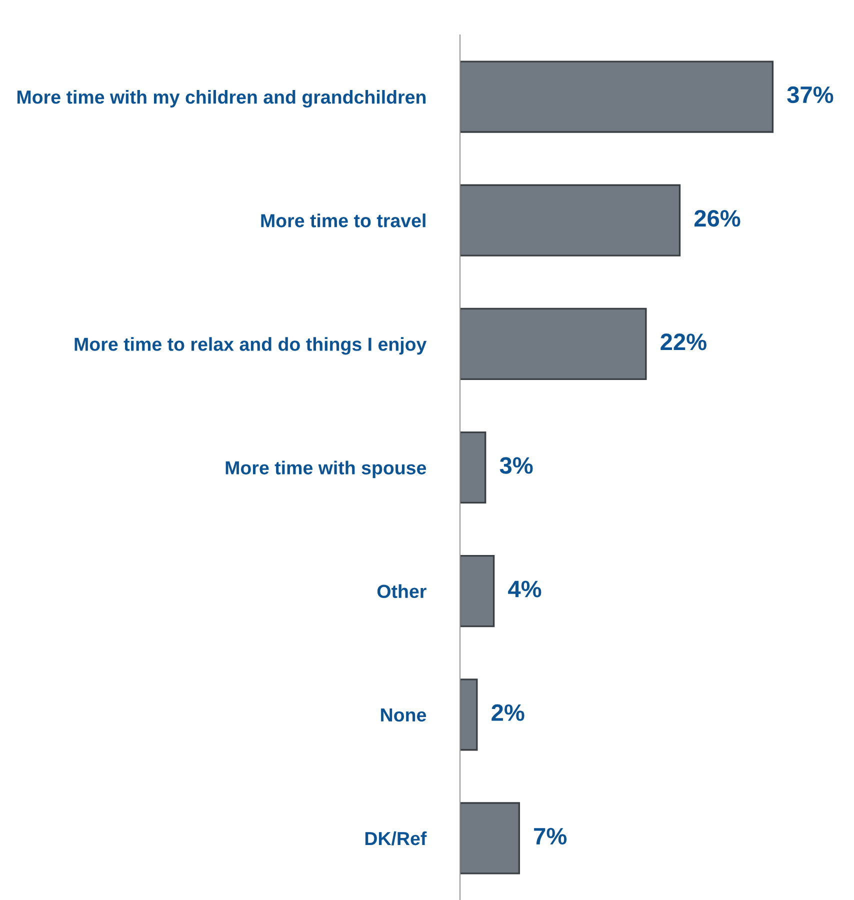 The width and height of the screenshot is (854, 900). Describe the element at coordinates (717, 218) in the screenshot. I see `data-label: 26%` at that location.